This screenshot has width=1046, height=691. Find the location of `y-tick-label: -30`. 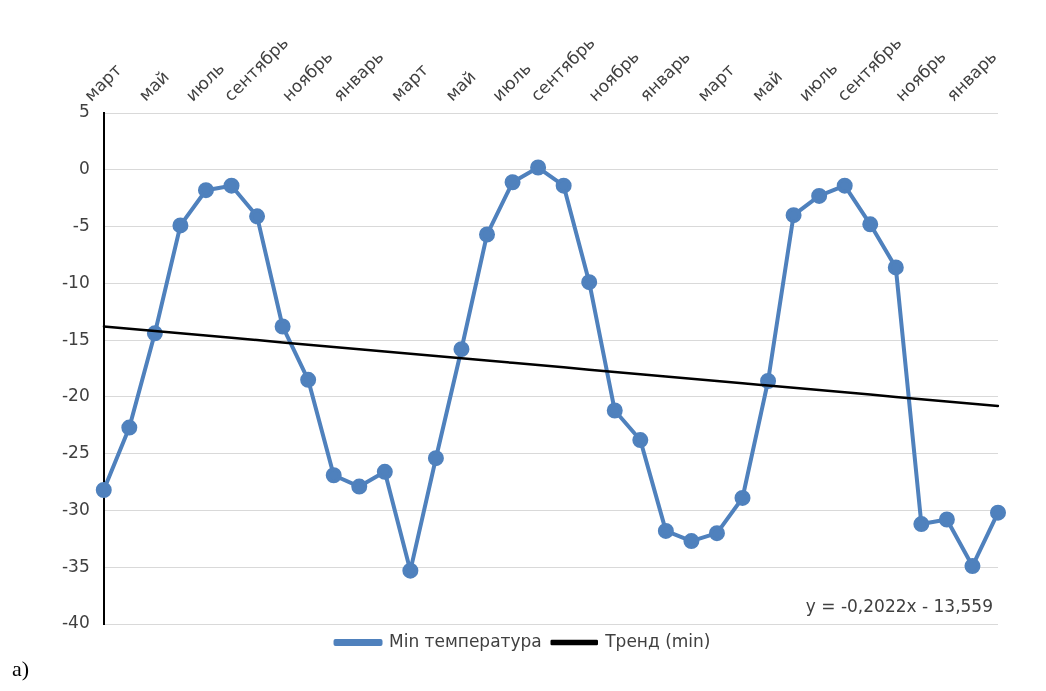

y-tick-label: -30 is located at coordinates (75, 508).